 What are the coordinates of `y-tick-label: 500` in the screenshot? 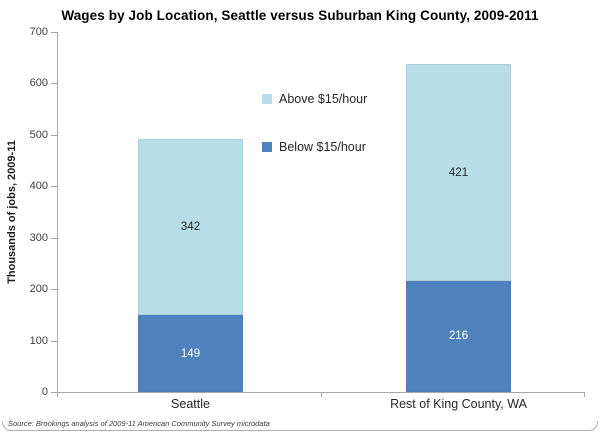 It's located at (38, 134).